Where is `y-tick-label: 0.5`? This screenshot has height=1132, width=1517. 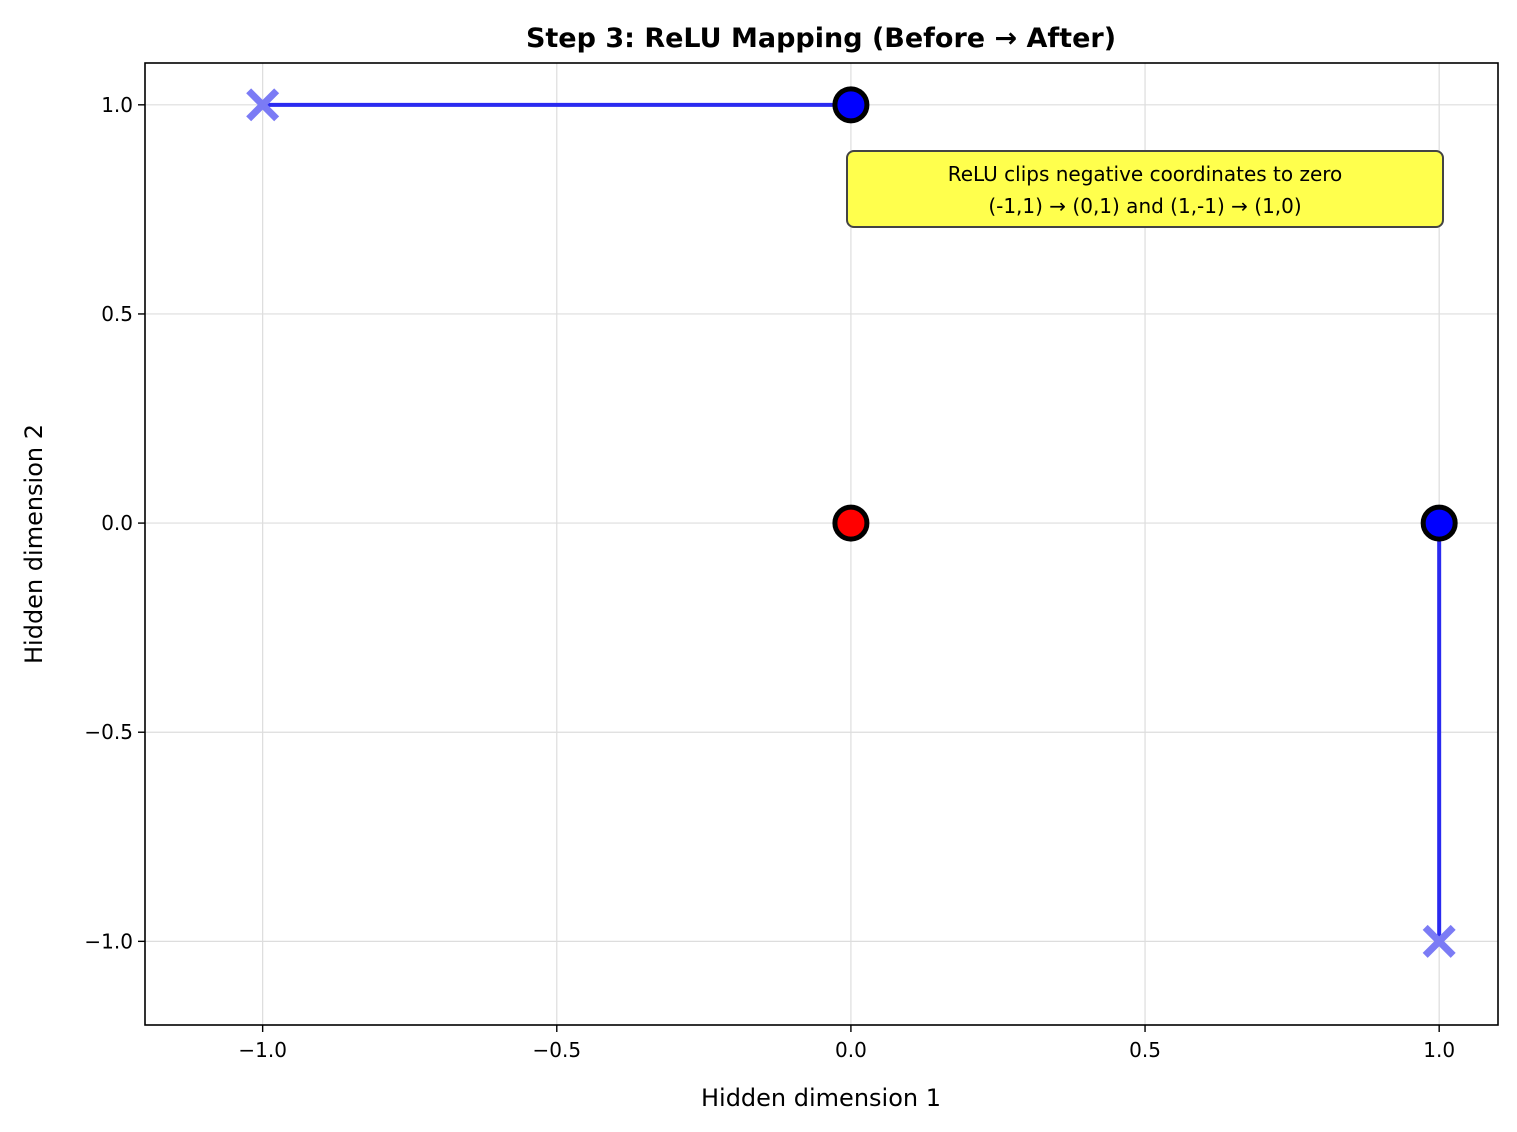 y-tick-label: 0.5 is located at coordinates (117, 314).